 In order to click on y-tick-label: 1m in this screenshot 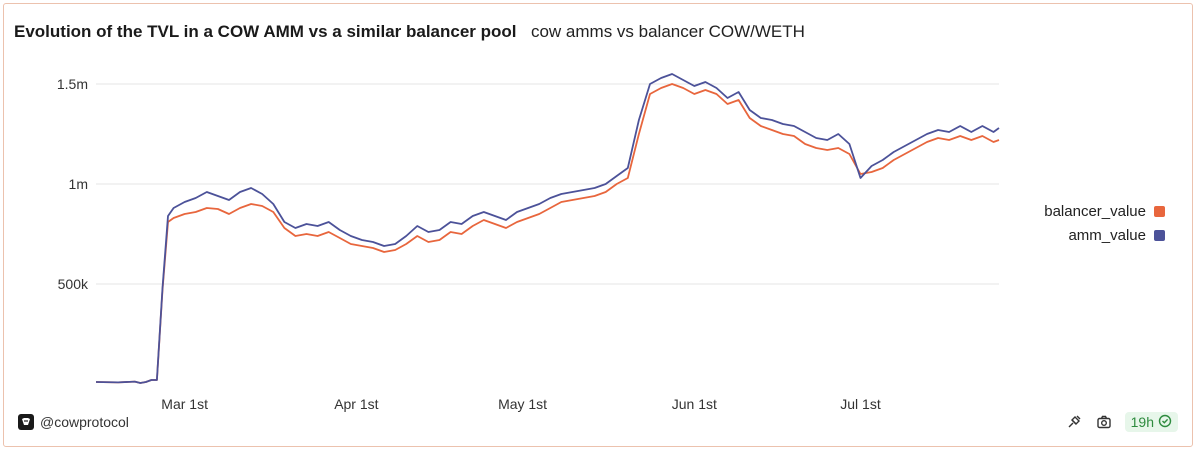, I will do `click(78, 184)`.